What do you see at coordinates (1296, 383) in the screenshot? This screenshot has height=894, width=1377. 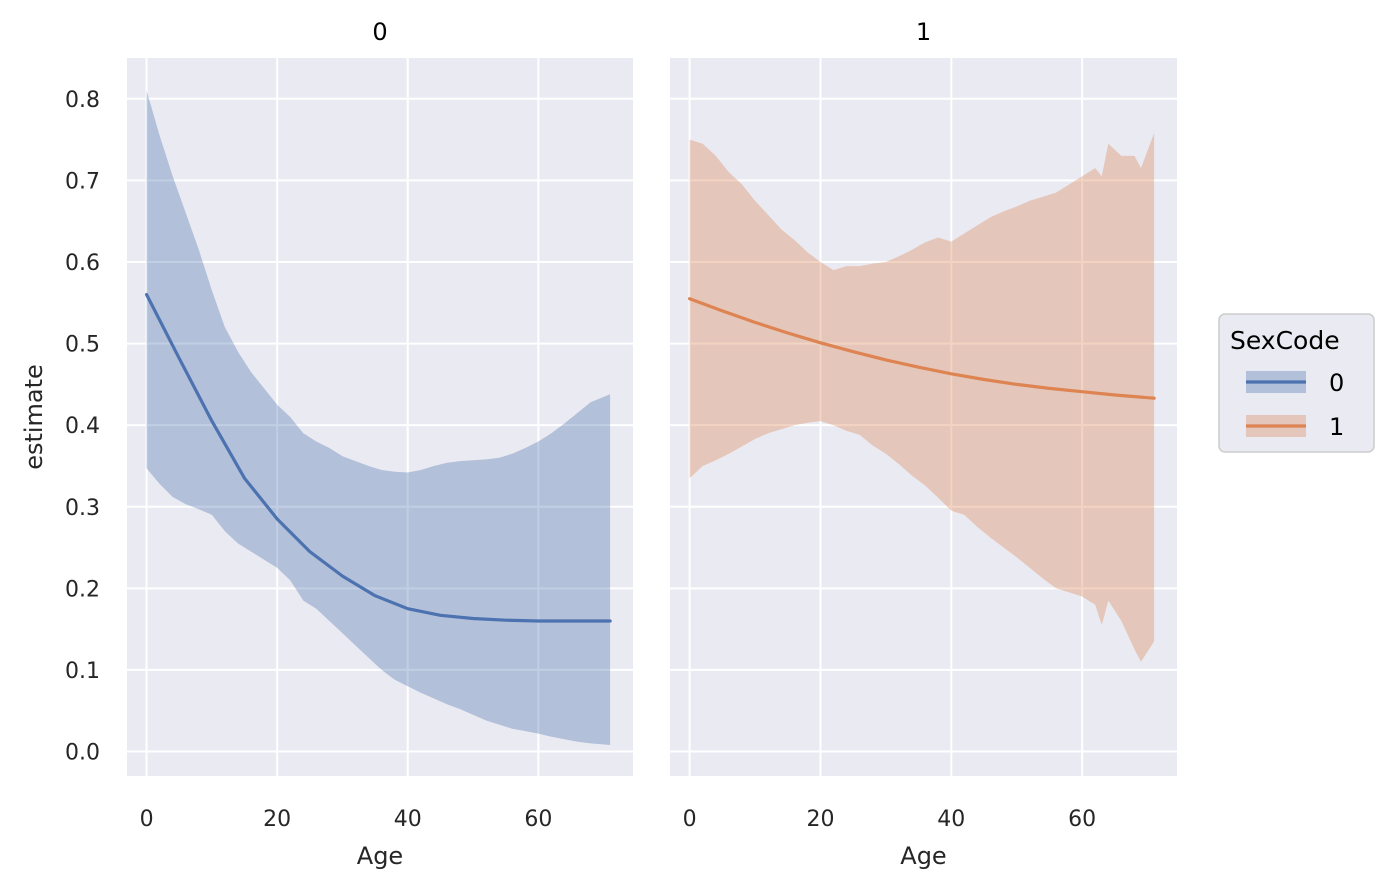 I see `legend: SexCode 0 1` at bounding box center [1296, 383].